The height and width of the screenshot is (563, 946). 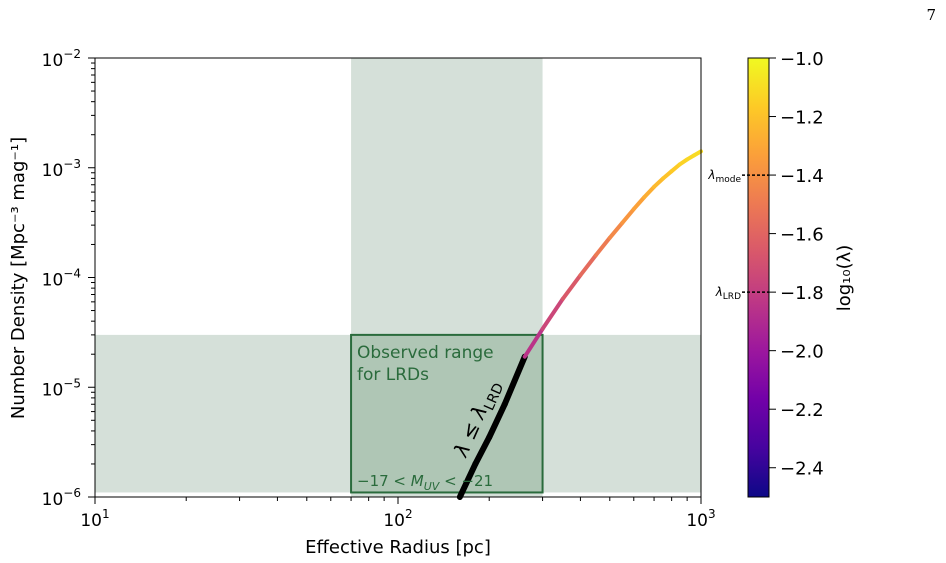 I want to click on mag-prefix: −17 <, so click(x=384, y=481).